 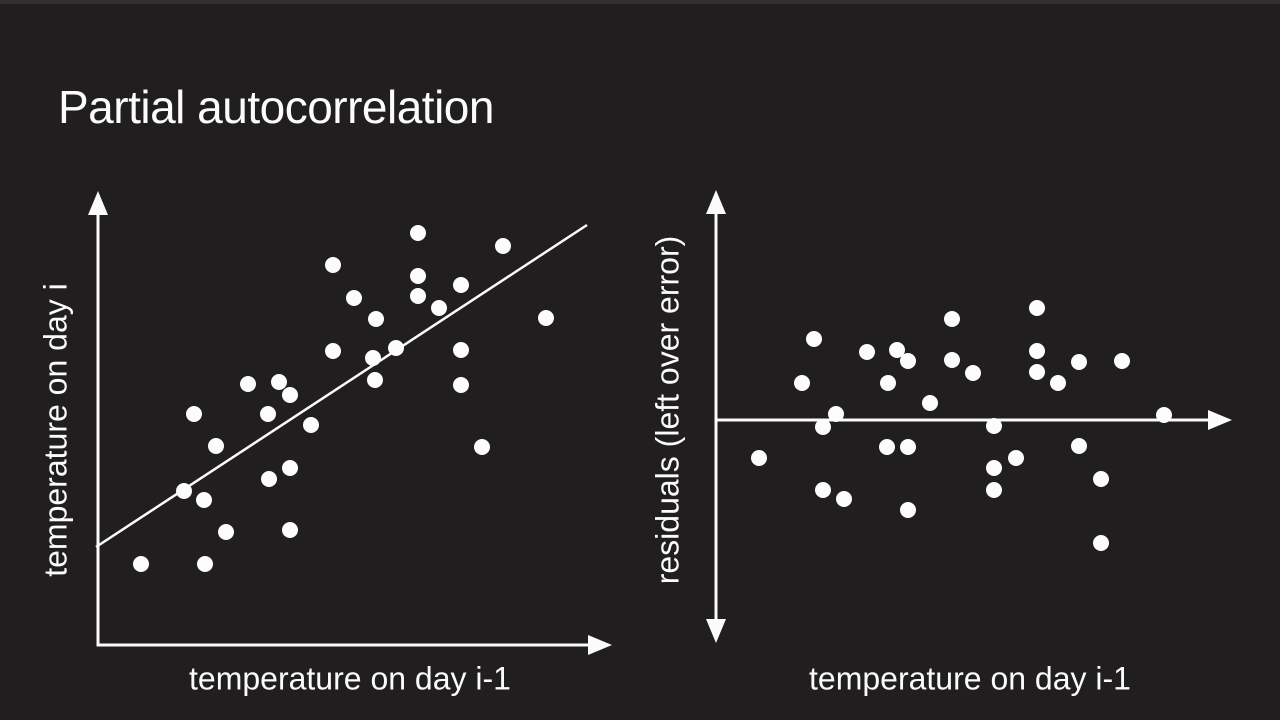 I want to click on left-y-axis-label: temperature on day i, so click(x=55, y=430).